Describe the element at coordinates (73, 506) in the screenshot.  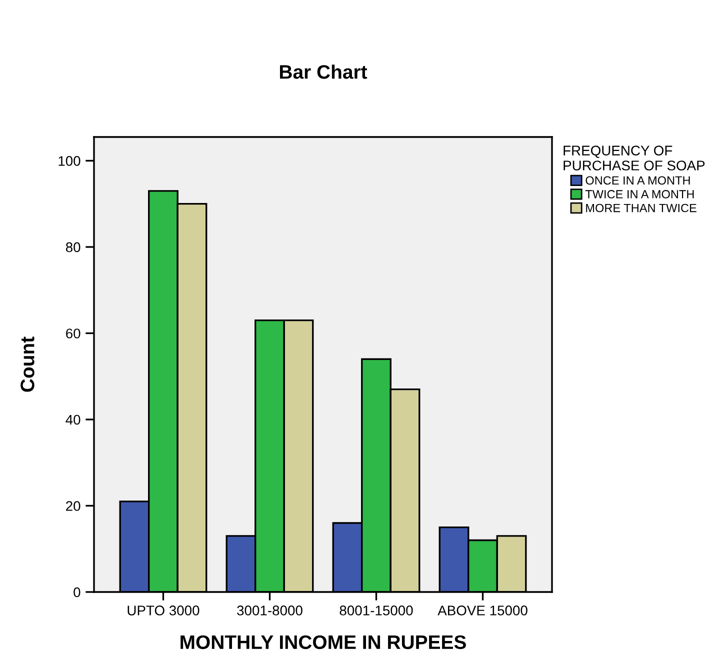
I see `y-tick-label: 20` at that location.